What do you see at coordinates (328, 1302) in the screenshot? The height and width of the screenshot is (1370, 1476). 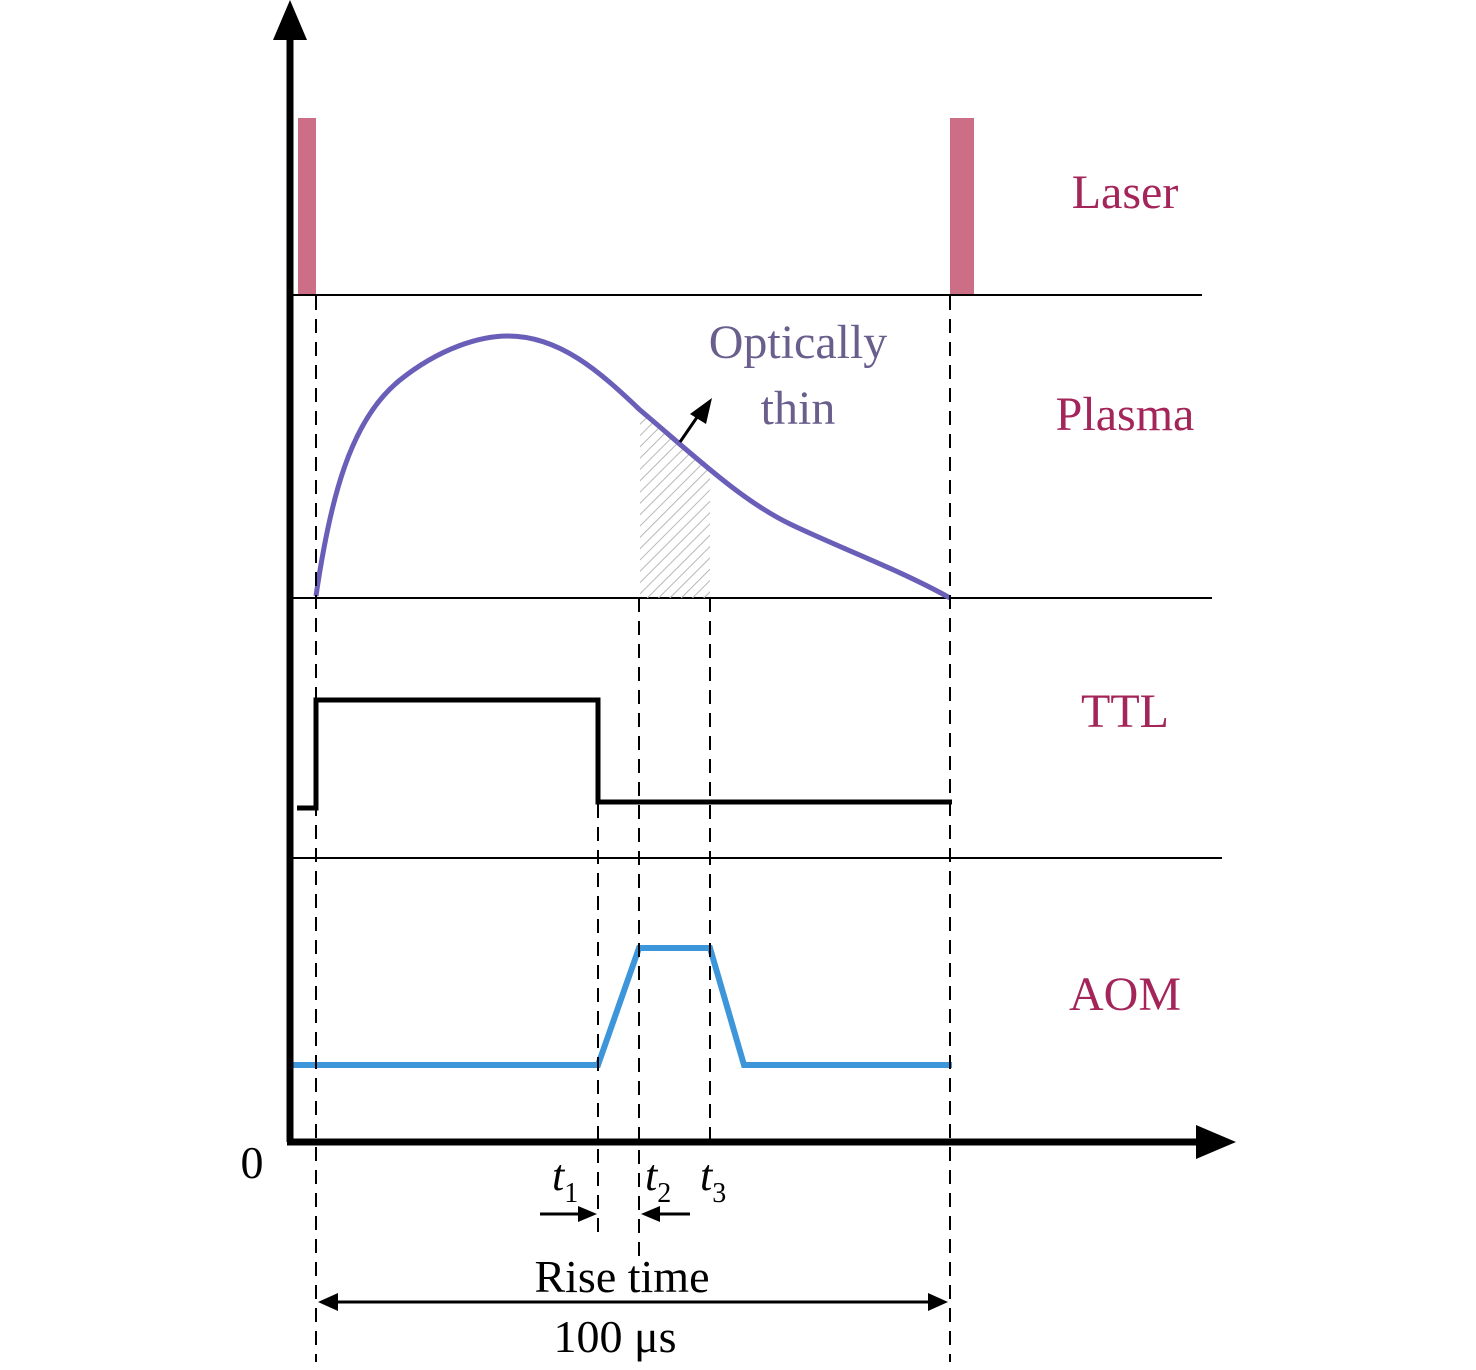 I see `period-arrowhead-left` at bounding box center [328, 1302].